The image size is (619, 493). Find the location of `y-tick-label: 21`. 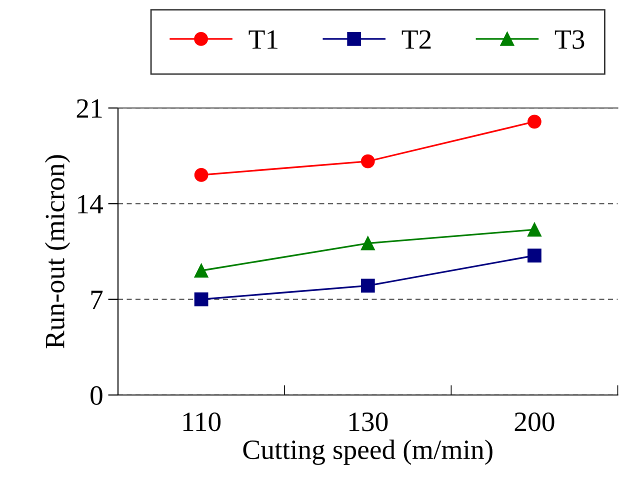

y-tick-label: 21 is located at coordinates (89, 108).